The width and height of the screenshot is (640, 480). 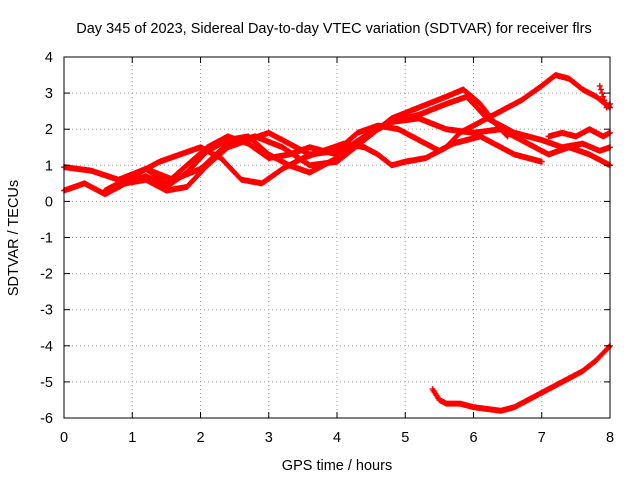 I want to click on y-tick-label: -3, so click(x=46, y=311).